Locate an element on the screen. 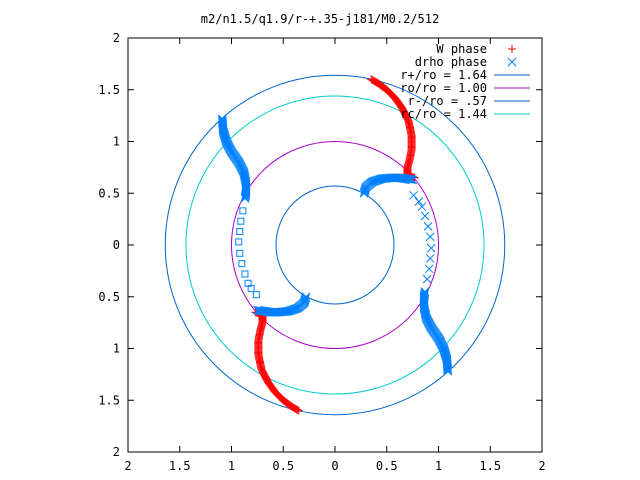  legend-label: W phase is located at coordinates (461, 49).